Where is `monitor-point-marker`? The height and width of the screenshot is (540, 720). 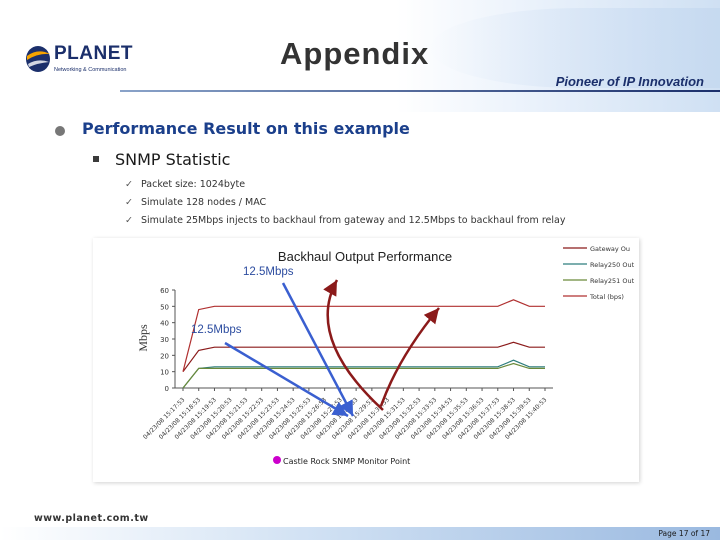
monitor-point-marker is located at coordinates (277, 460).